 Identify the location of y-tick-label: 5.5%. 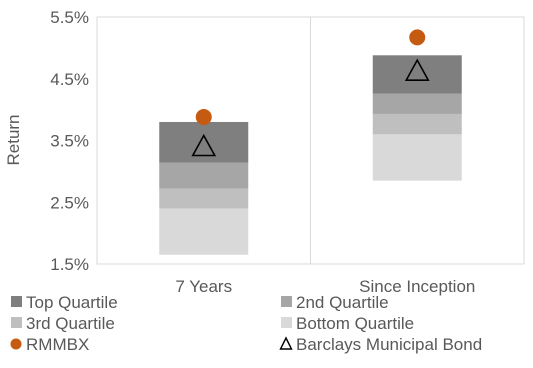
(69, 17).